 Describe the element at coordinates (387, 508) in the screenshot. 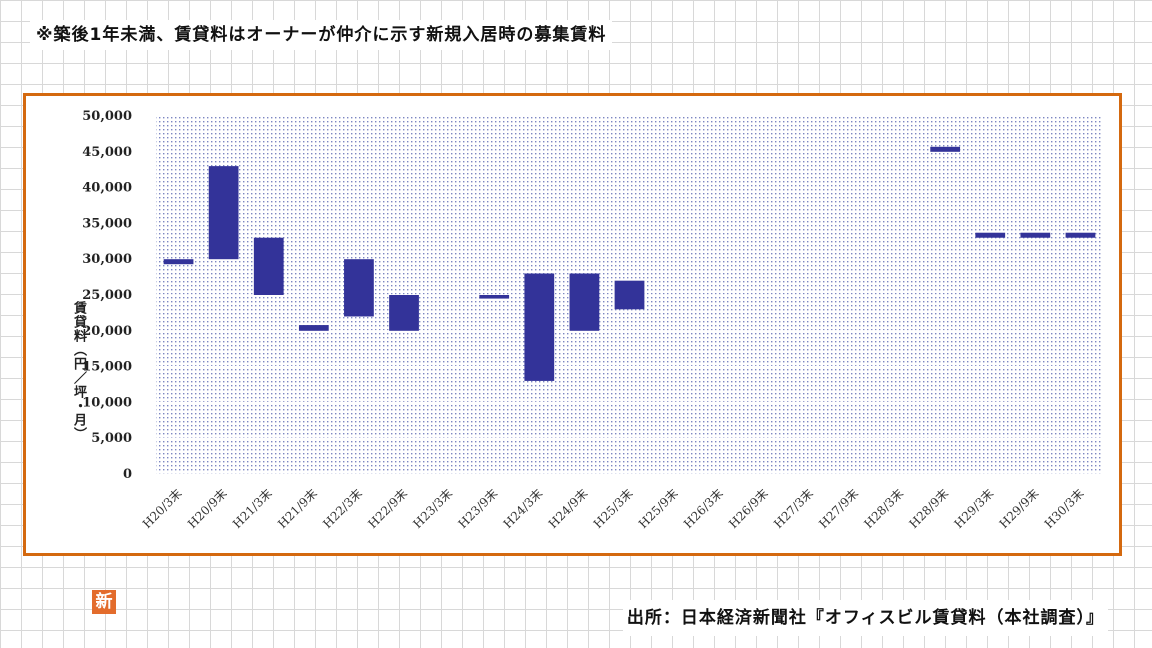

I see `x-tick-label: H22/9末` at that location.